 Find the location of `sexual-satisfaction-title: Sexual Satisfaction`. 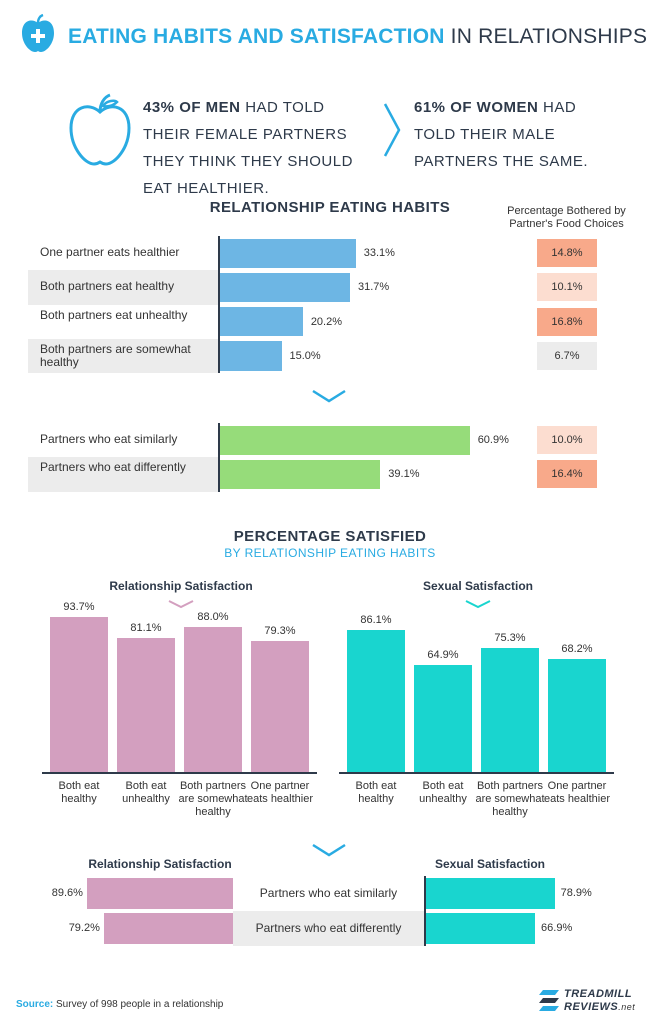

sexual-satisfaction-title: Sexual Satisfaction is located at coordinates (490, 864).